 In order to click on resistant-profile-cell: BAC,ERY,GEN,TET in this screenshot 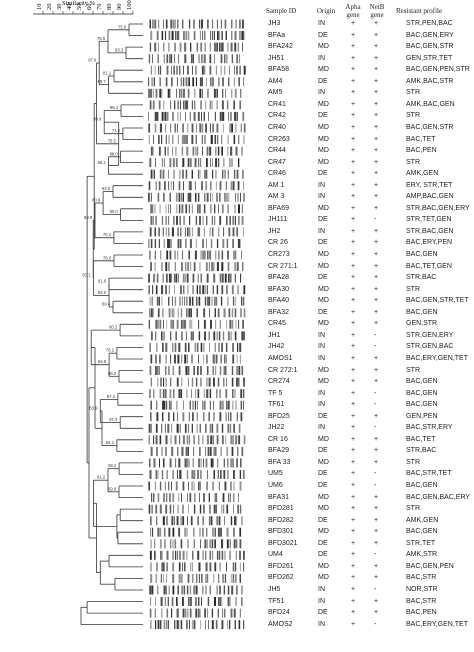, I will do `click(437, 624)`.